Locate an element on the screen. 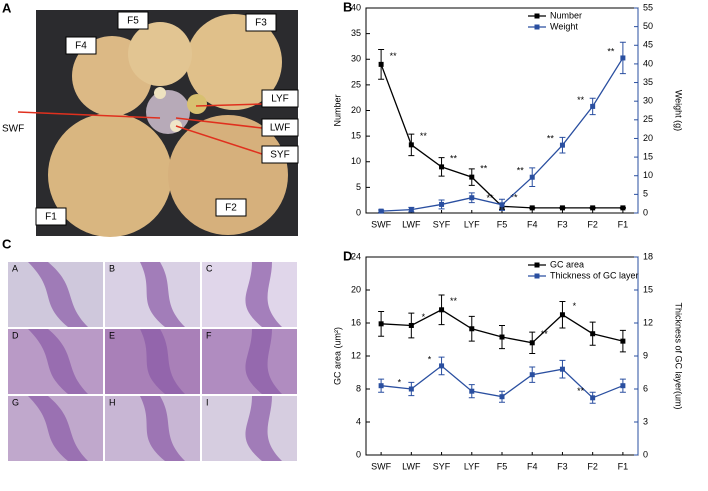 Image resolution: width=708 pixels, height=491 pixels. y2-tick-label: 40 is located at coordinates (648, 63).